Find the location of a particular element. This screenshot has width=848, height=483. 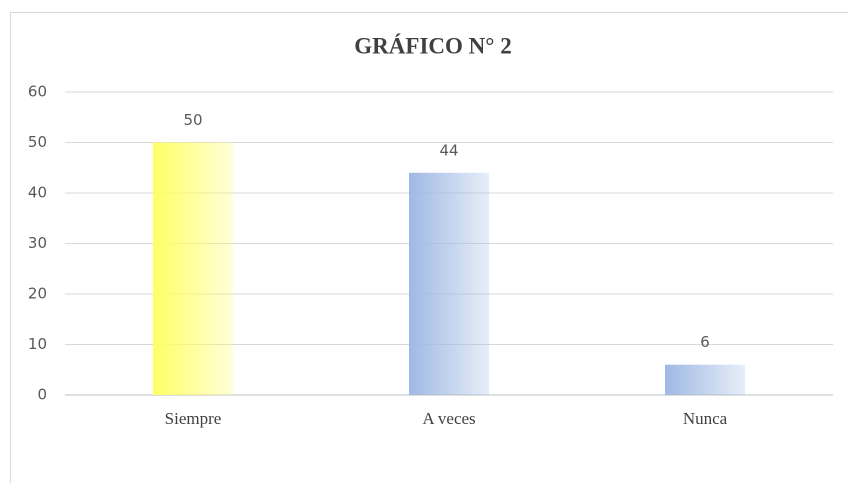

y-tick-label: 30 is located at coordinates (37, 243).